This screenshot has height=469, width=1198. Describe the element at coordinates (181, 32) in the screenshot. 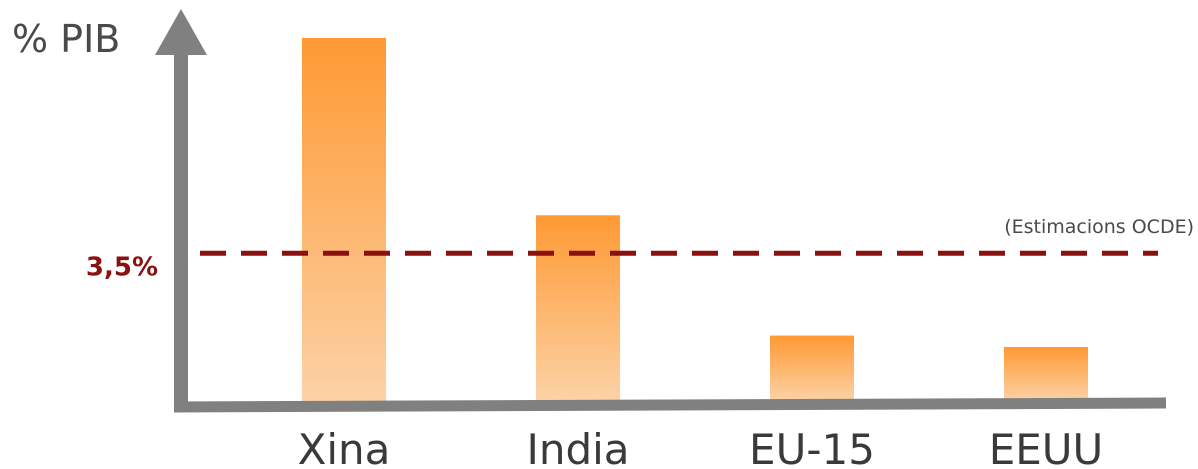

I see `y-axis-arrowhead` at that location.